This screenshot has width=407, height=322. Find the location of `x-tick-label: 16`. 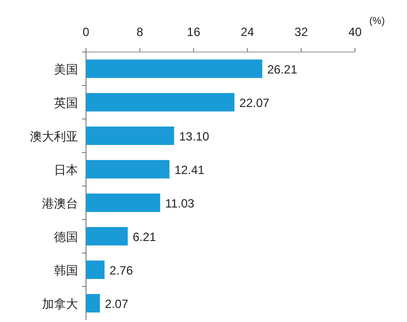

x-tick-label: 16 is located at coordinates (193, 32).